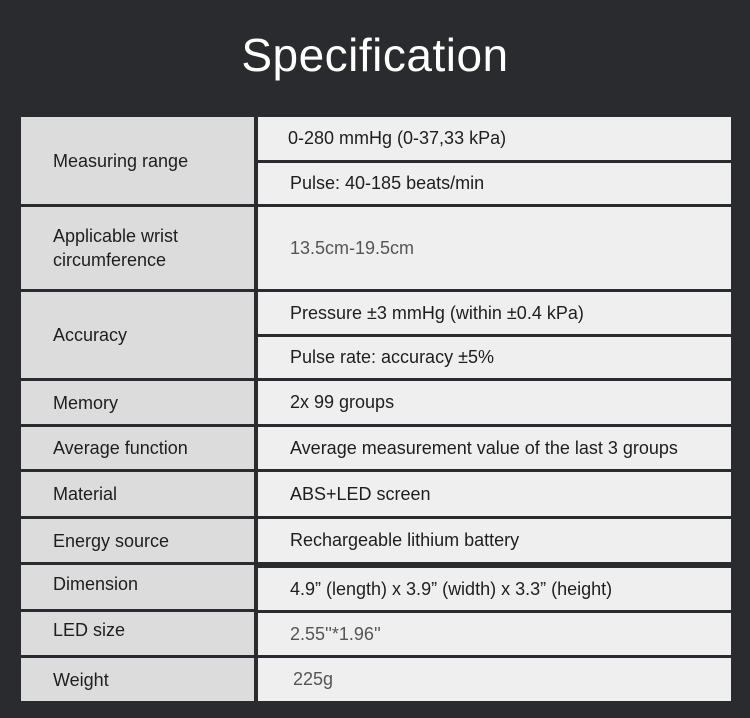 Image resolution: width=750 pixels, height=718 pixels. Describe the element at coordinates (494, 494) in the screenshot. I see `spec-value-material: ABS+LED screen` at that location.